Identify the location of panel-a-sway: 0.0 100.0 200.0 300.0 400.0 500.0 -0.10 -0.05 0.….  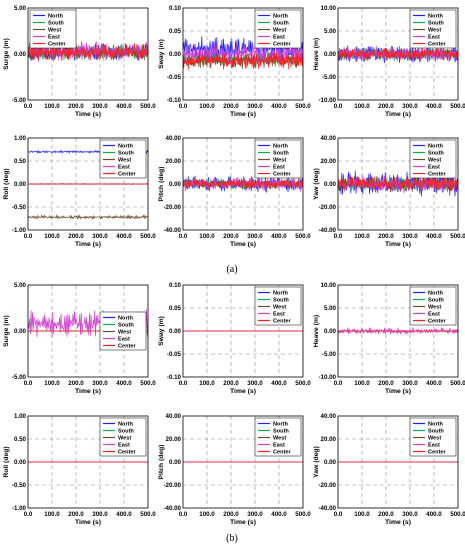
(234, 61).